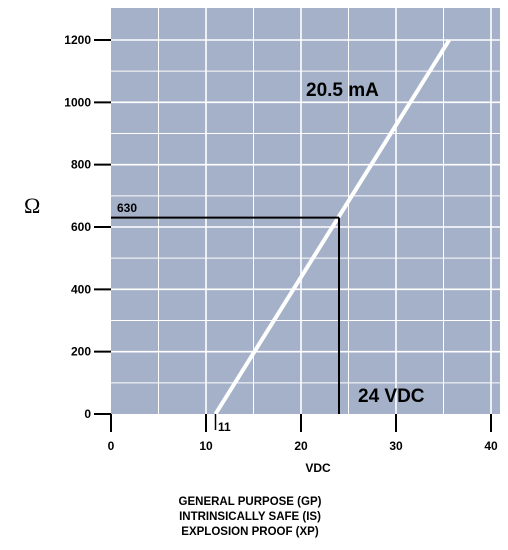 This screenshot has width=508, height=550. Describe the element at coordinates (32, 205) in the screenshot. I see `y-axis-label: Ω` at that location.